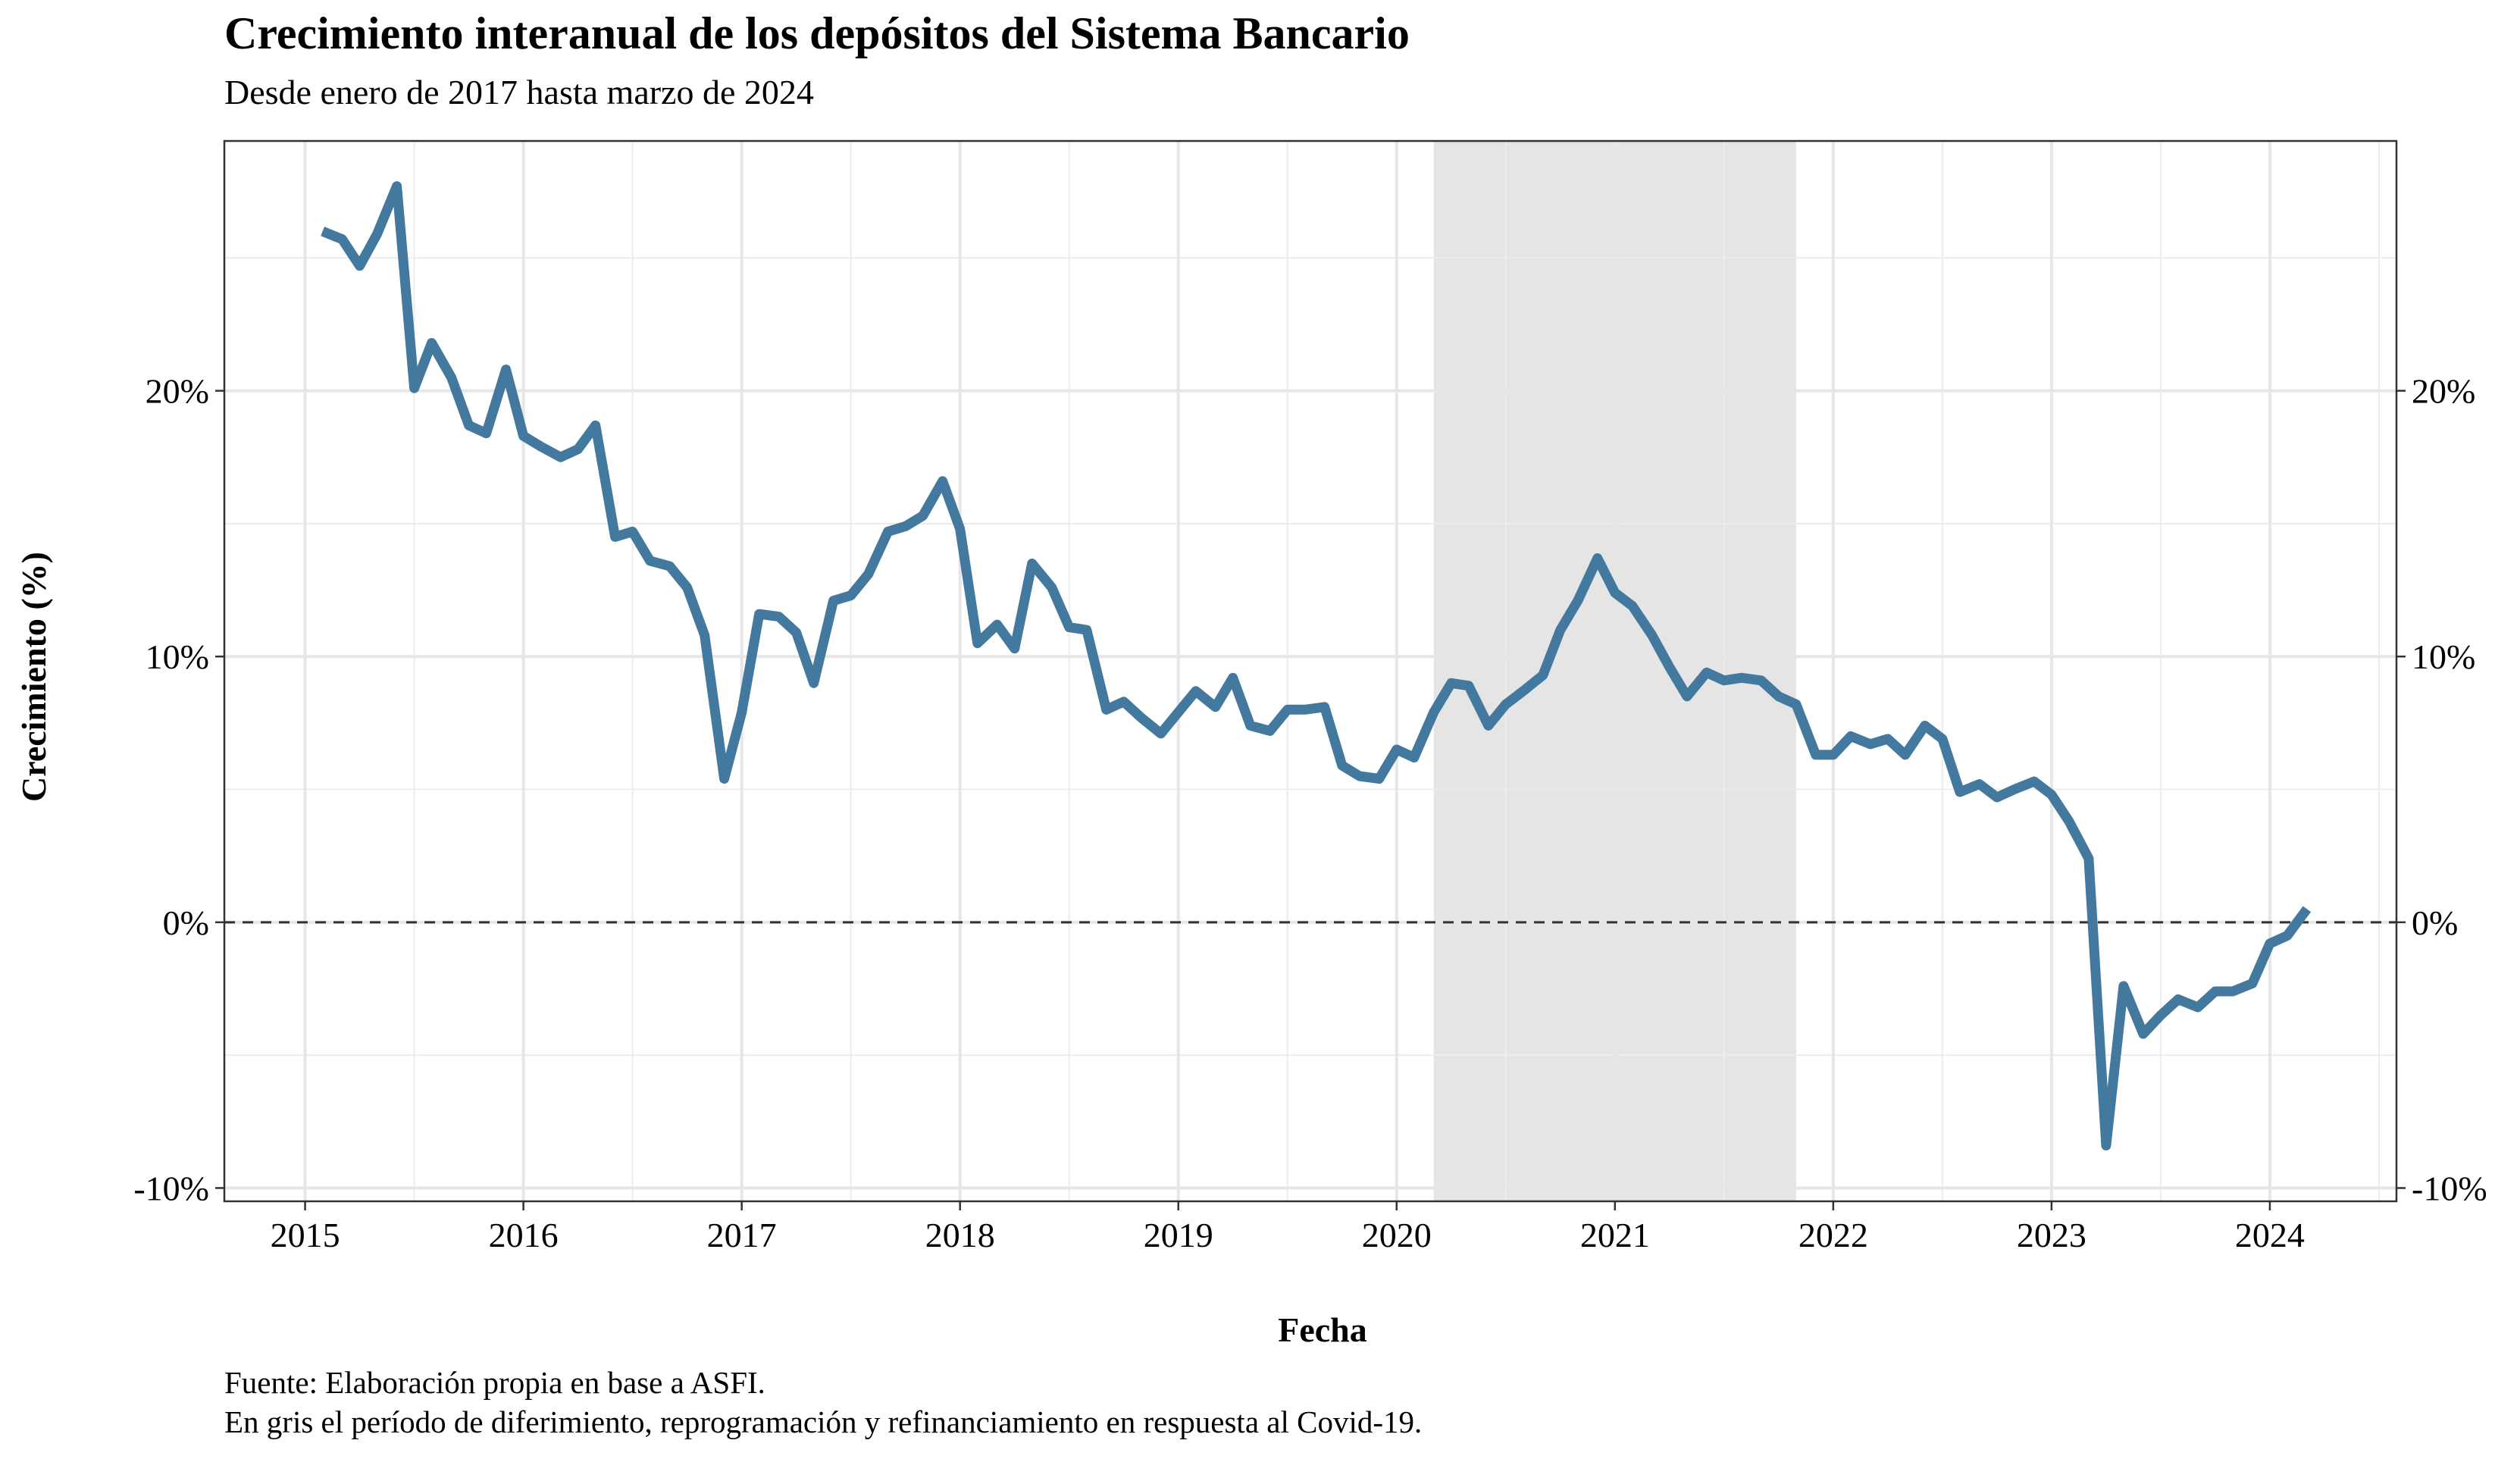  What do you see at coordinates (1833, 1235) in the screenshot?
I see `x-tick-label: 2022` at bounding box center [1833, 1235].